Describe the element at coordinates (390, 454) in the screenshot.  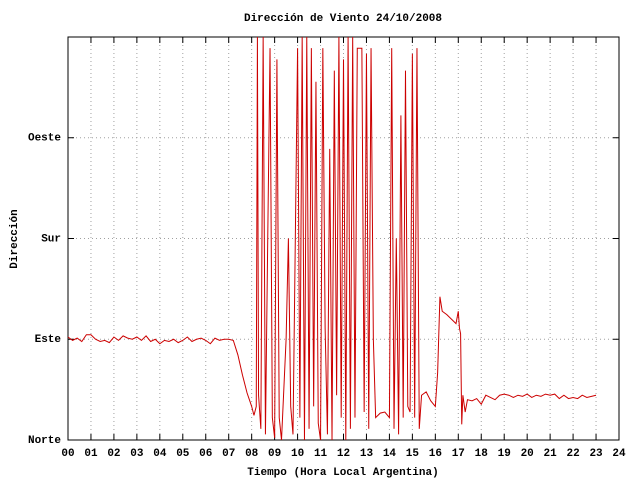
I see `x-tick-label: 14` at that location.